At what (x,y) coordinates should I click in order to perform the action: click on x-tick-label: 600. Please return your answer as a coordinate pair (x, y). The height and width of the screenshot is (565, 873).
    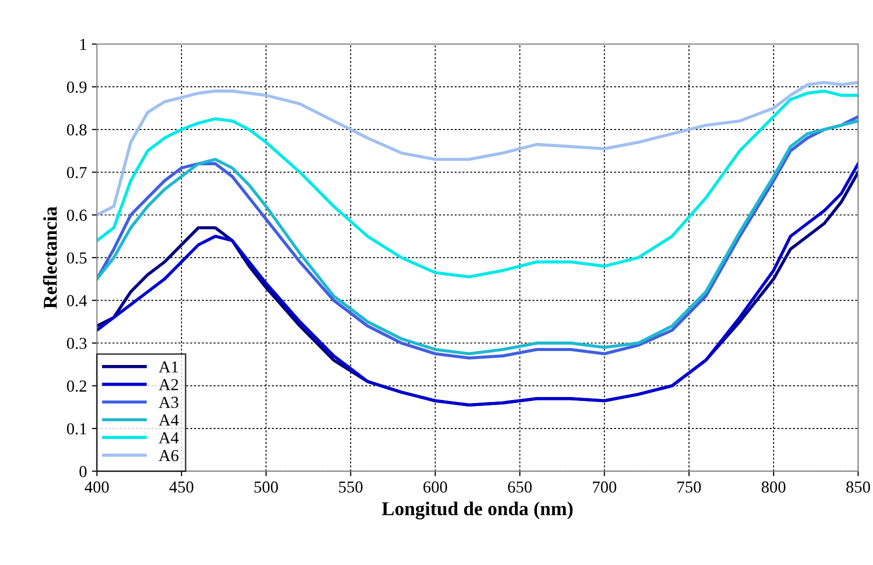
    Looking at the image, I should click on (435, 487).